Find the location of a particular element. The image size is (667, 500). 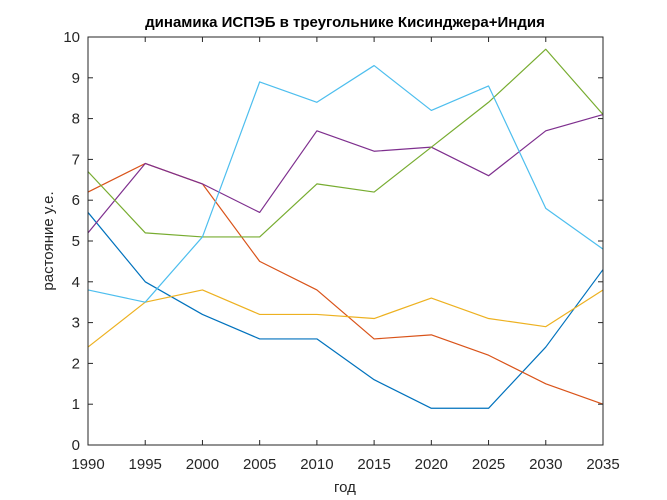

x-tick-label: 2000 is located at coordinates (202, 464).